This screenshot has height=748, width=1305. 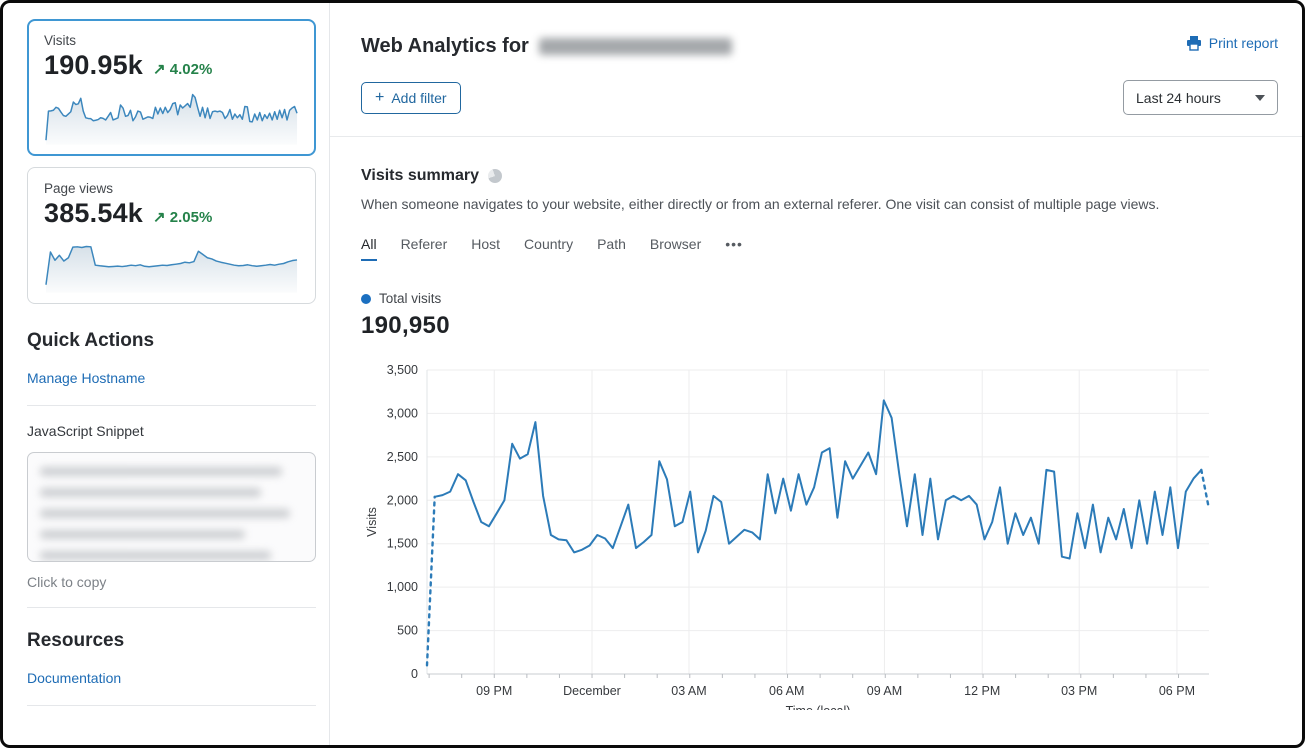 I want to click on quick-actions-heading: Quick Actions, so click(x=91, y=340).